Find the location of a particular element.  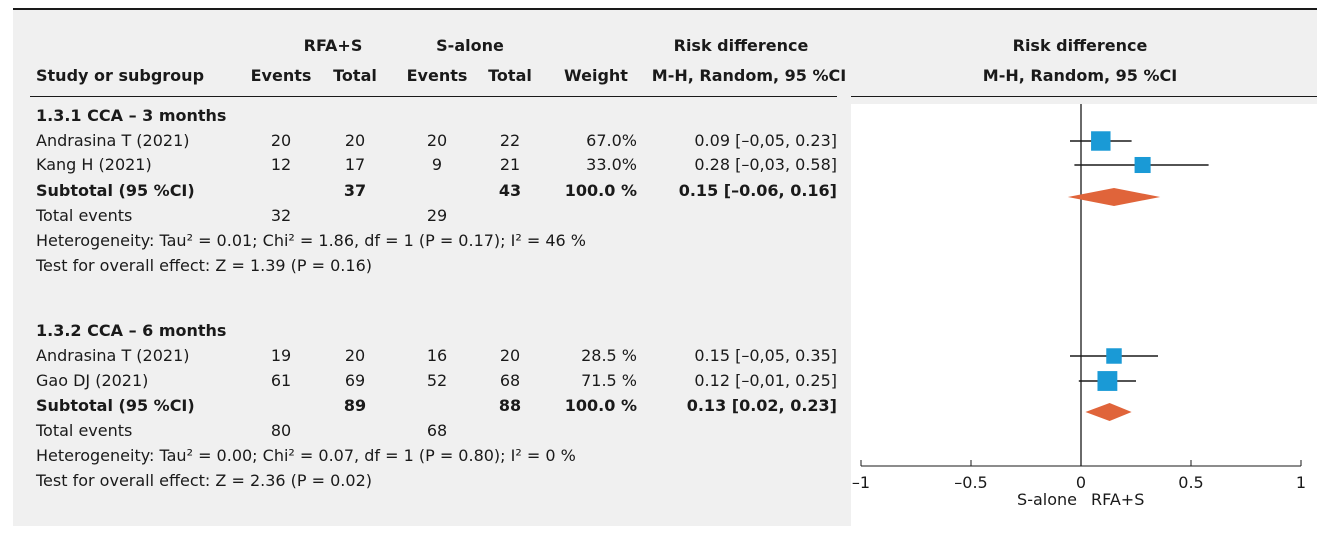

total-events1: 32 is located at coordinates (281, 215).